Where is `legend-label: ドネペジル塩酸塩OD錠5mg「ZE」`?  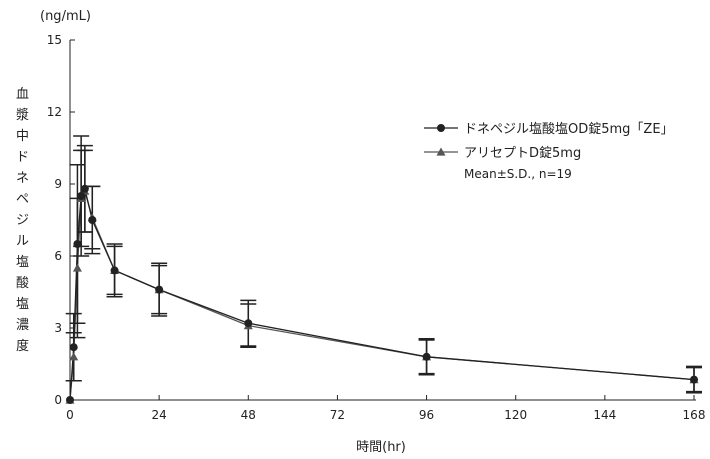 legend-label: ドネペジル塩酸塩OD錠5mg「ZE」 is located at coordinates (569, 129).